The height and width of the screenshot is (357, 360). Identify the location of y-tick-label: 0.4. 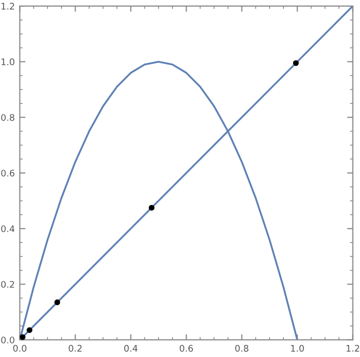
(7, 228).